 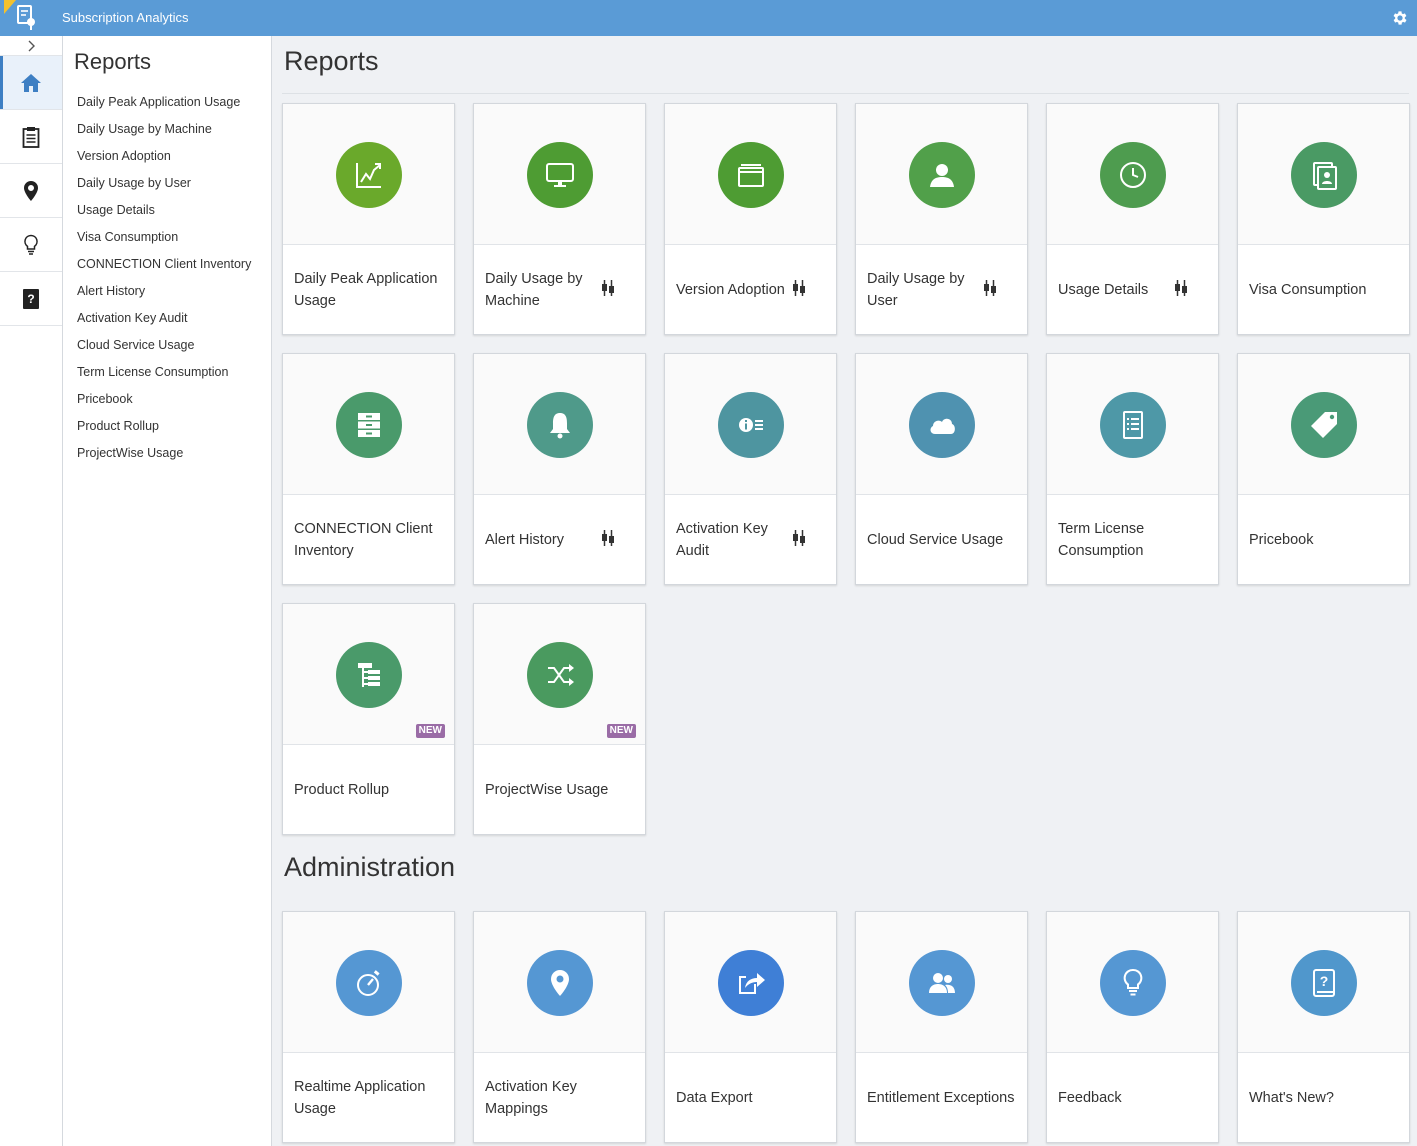 What do you see at coordinates (1400, 18) in the screenshot?
I see `gear-icon` at bounding box center [1400, 18].